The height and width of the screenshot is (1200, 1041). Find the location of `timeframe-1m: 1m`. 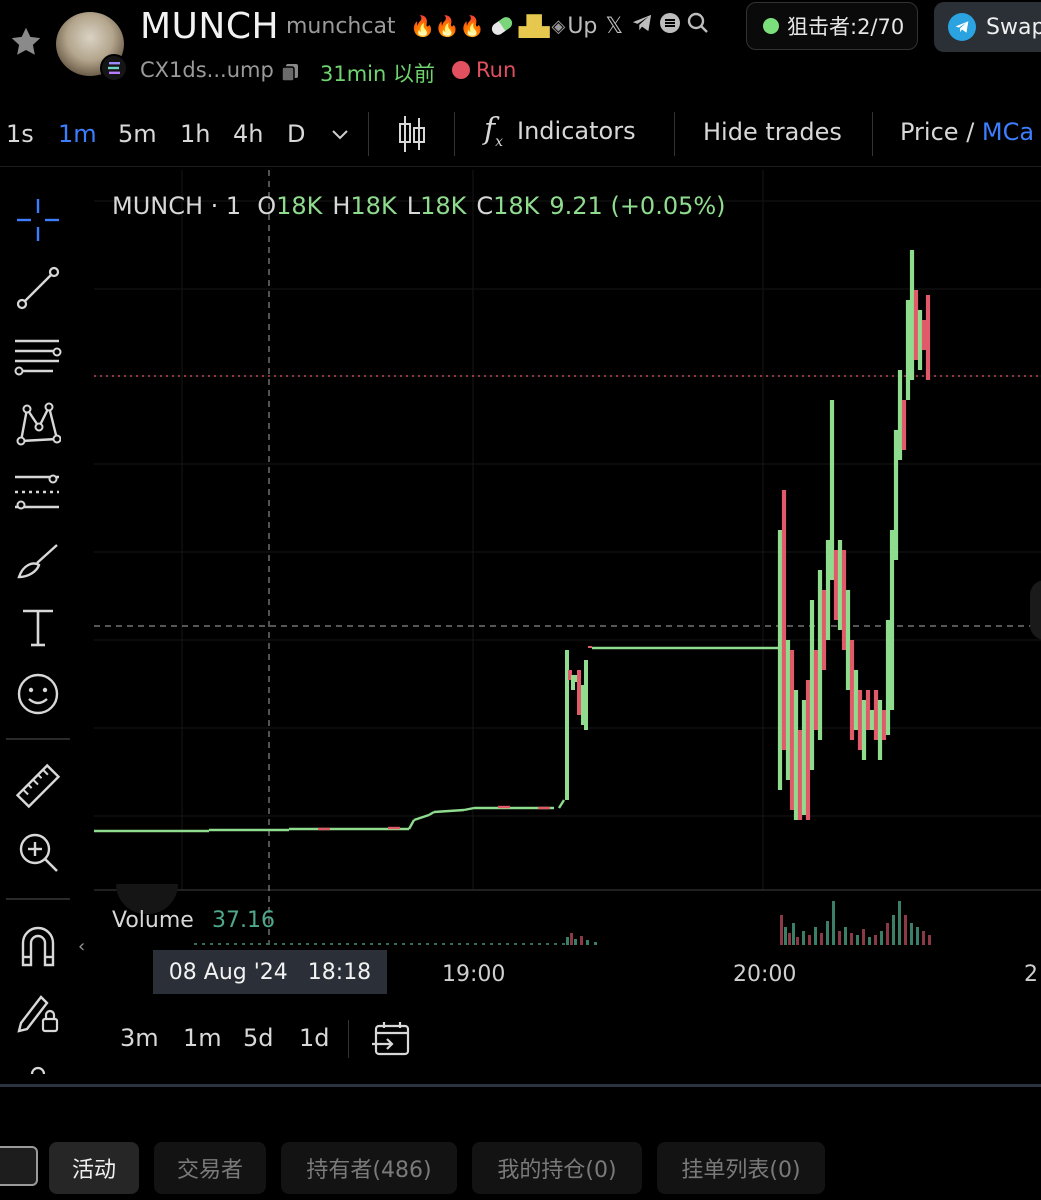

timeframe-1m: 1m is located at coordinates (77, 134).